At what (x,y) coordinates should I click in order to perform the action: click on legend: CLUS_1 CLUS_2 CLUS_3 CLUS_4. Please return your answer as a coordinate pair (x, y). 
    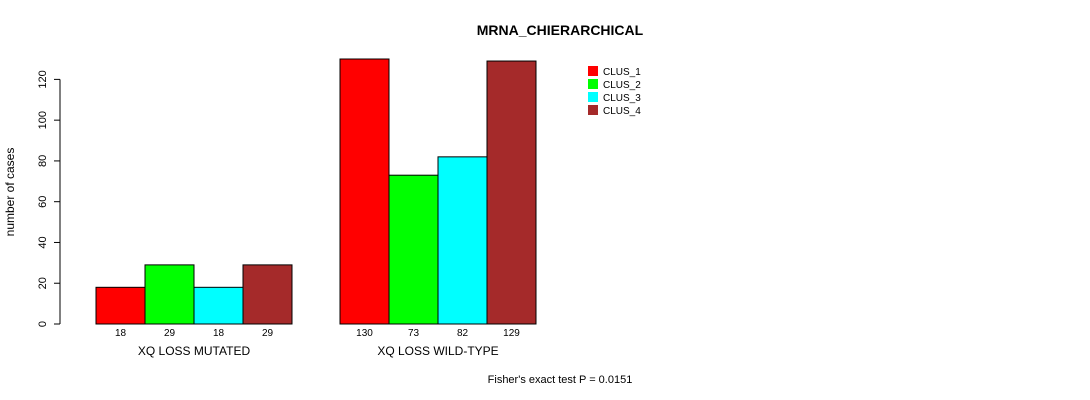
    Looking at the image, I should click on (614, 91).